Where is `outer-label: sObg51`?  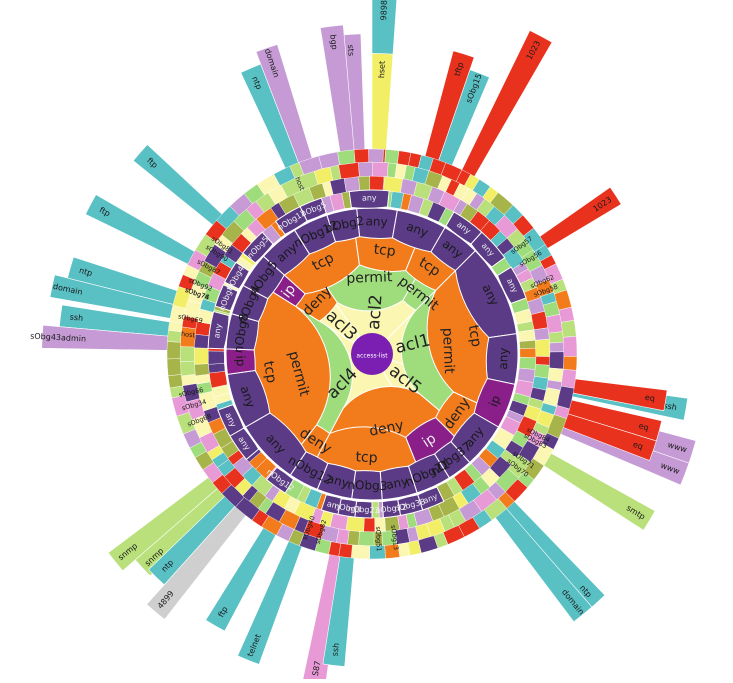 outer-label: sObg51 is located at coordinates (378, 538).